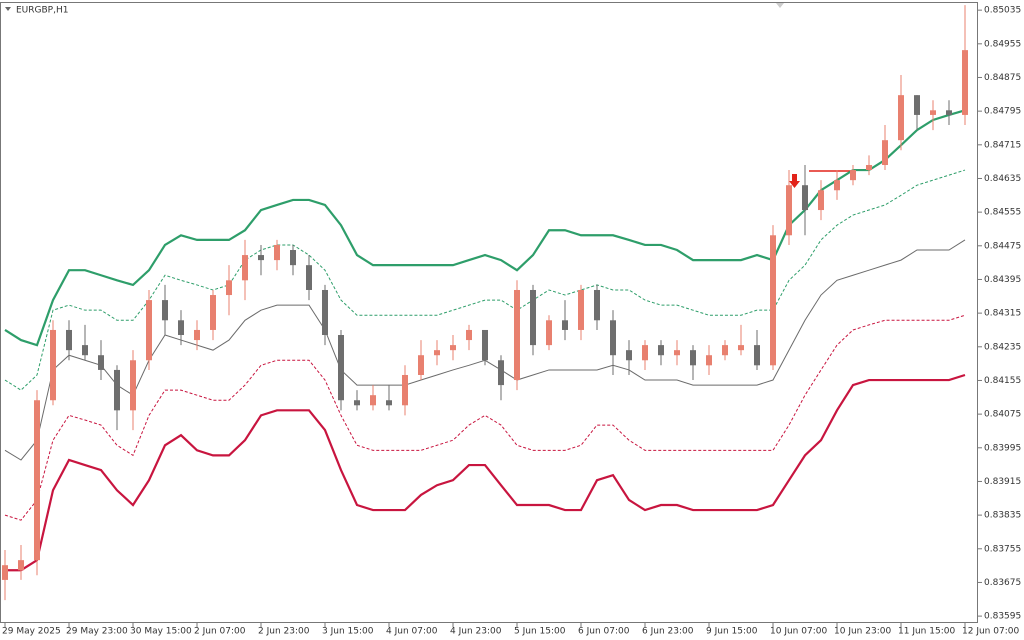  What do you see at coordinates (926, 632) in the screenshot?
I see `x-tick-label: 11 Jun 15:00` at bounding box center [926, 632].